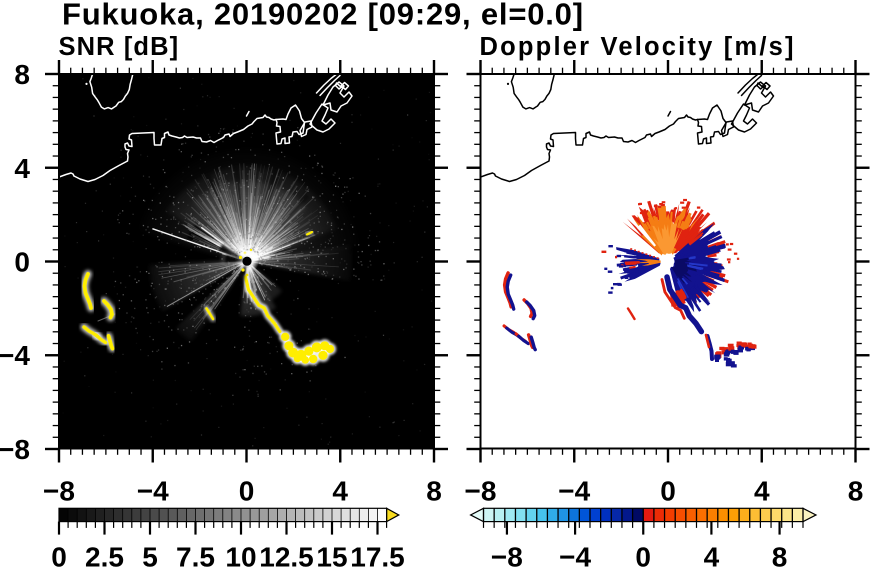 This screenshot has width=870, height=575. I want to click on svg-text: 7.5, so click(195, 556).